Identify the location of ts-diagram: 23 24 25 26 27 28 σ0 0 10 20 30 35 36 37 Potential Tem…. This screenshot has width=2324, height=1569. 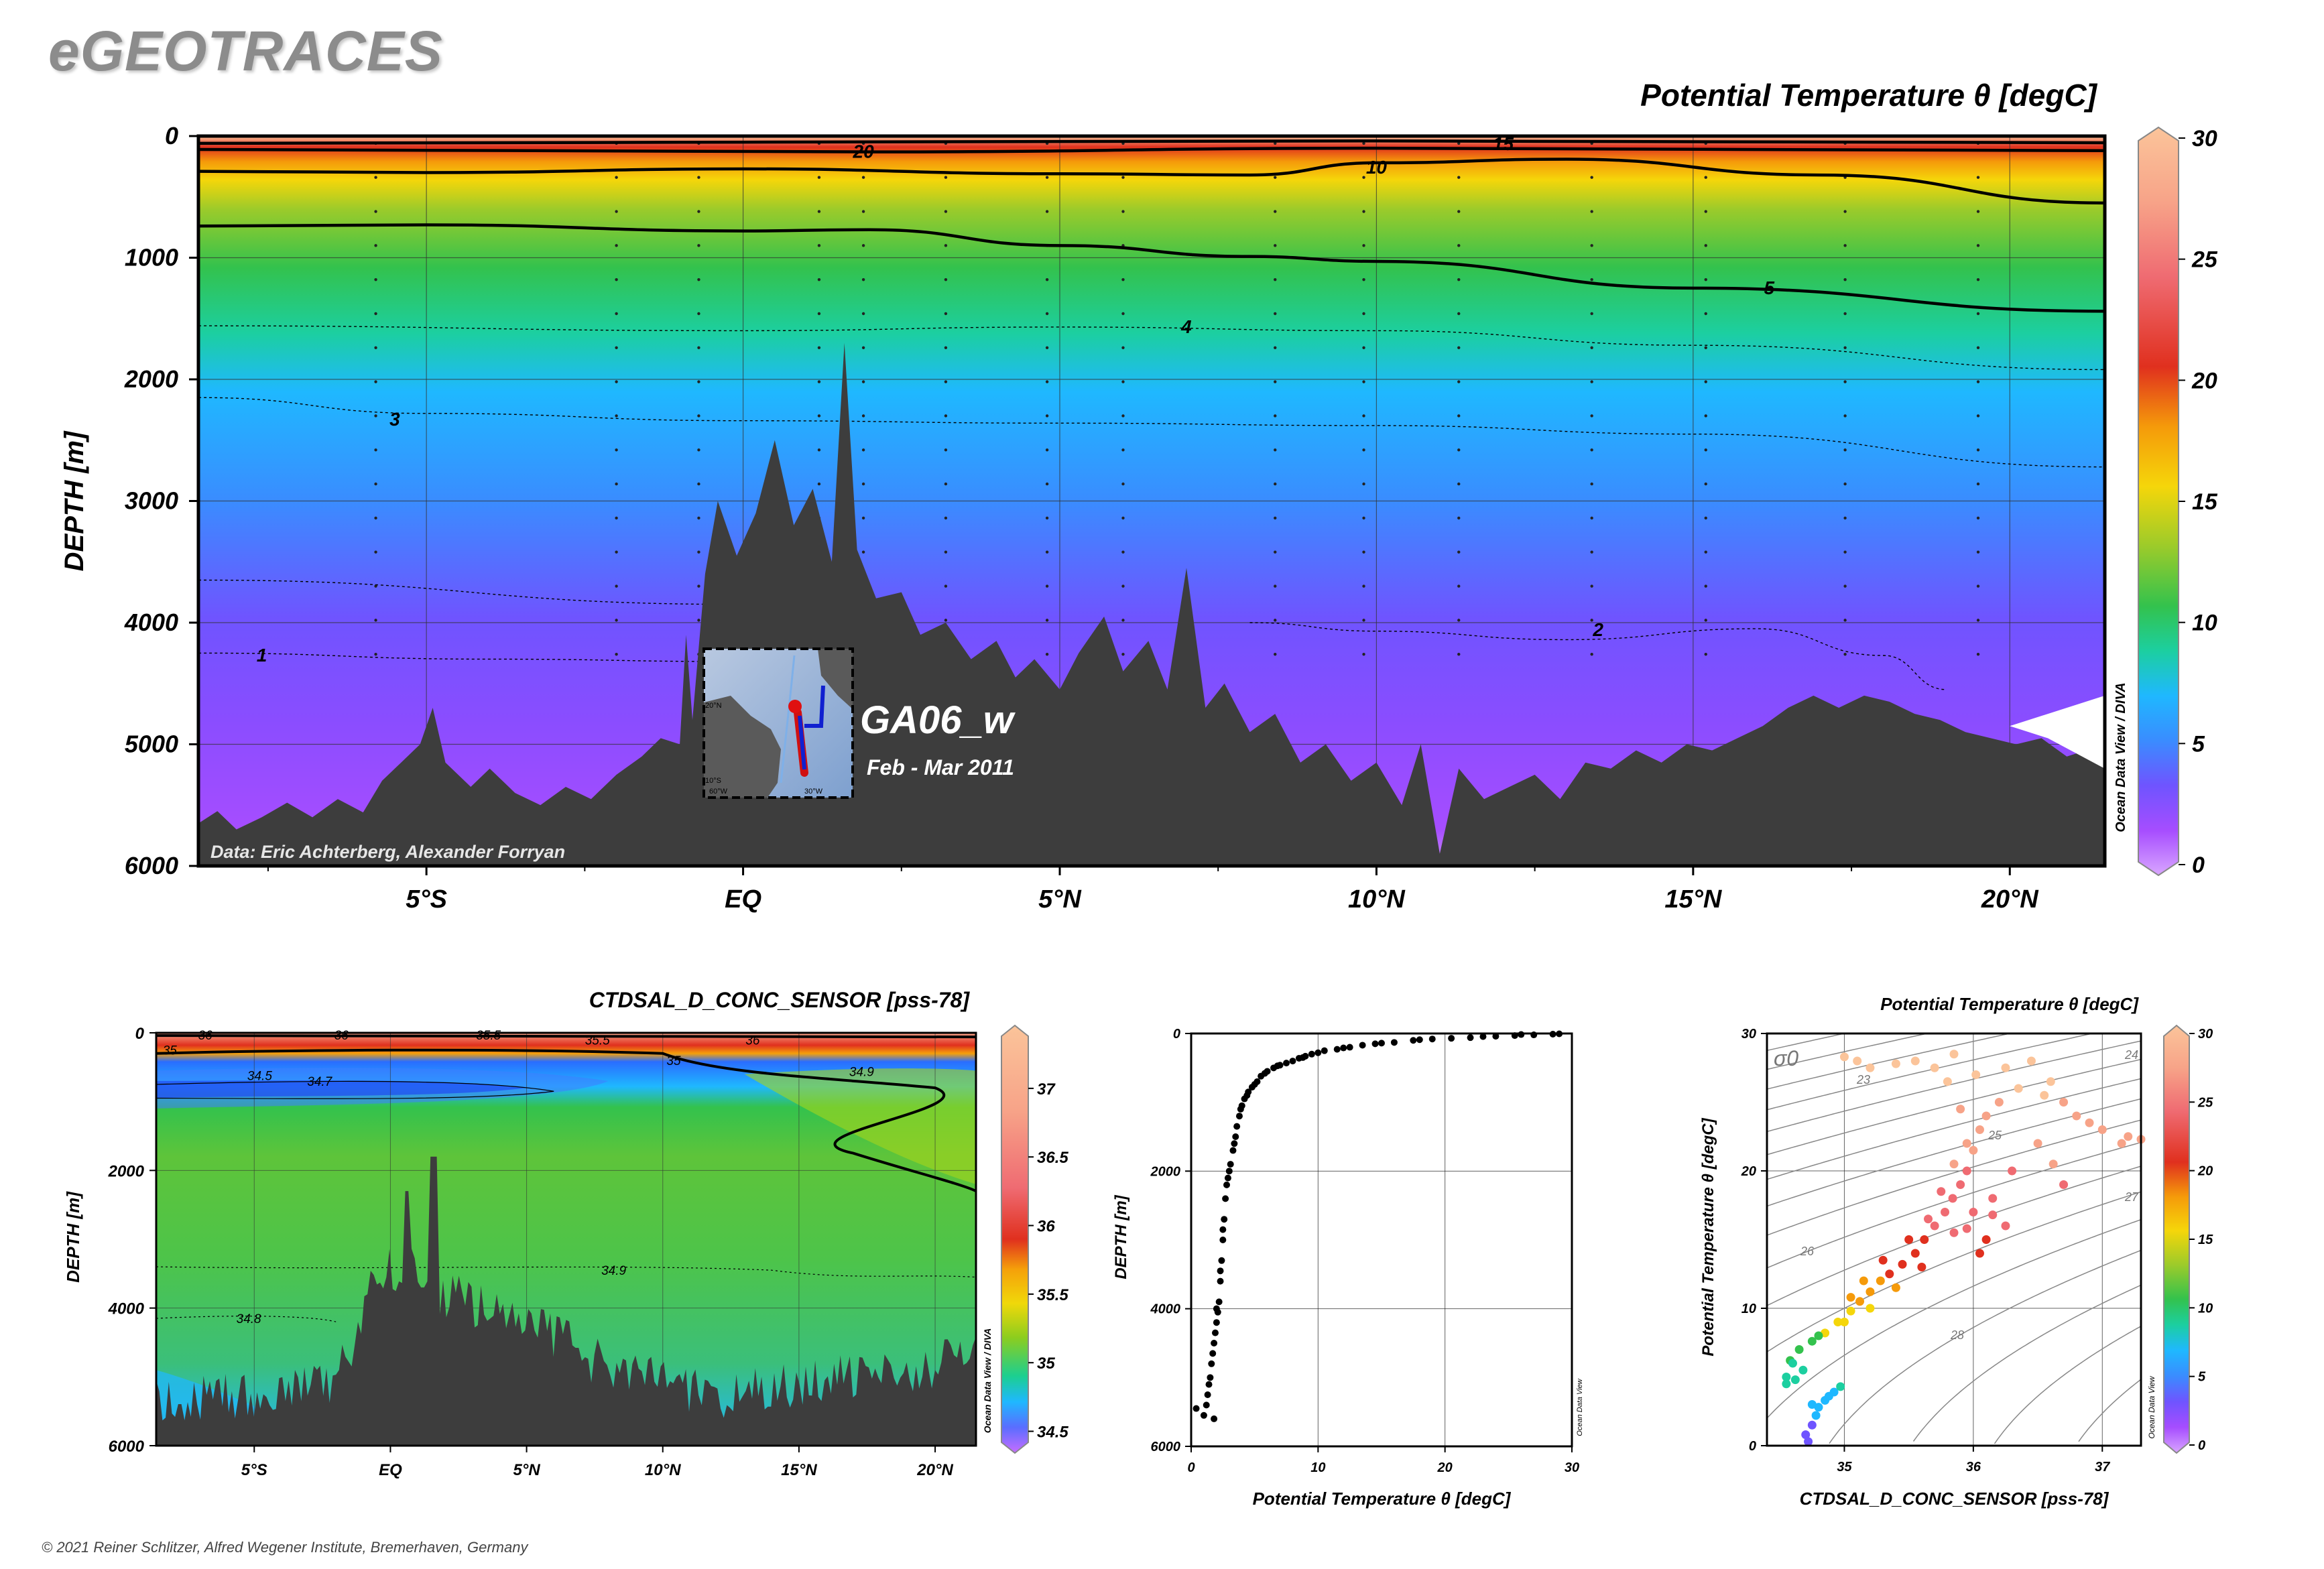
(1956, 1251).